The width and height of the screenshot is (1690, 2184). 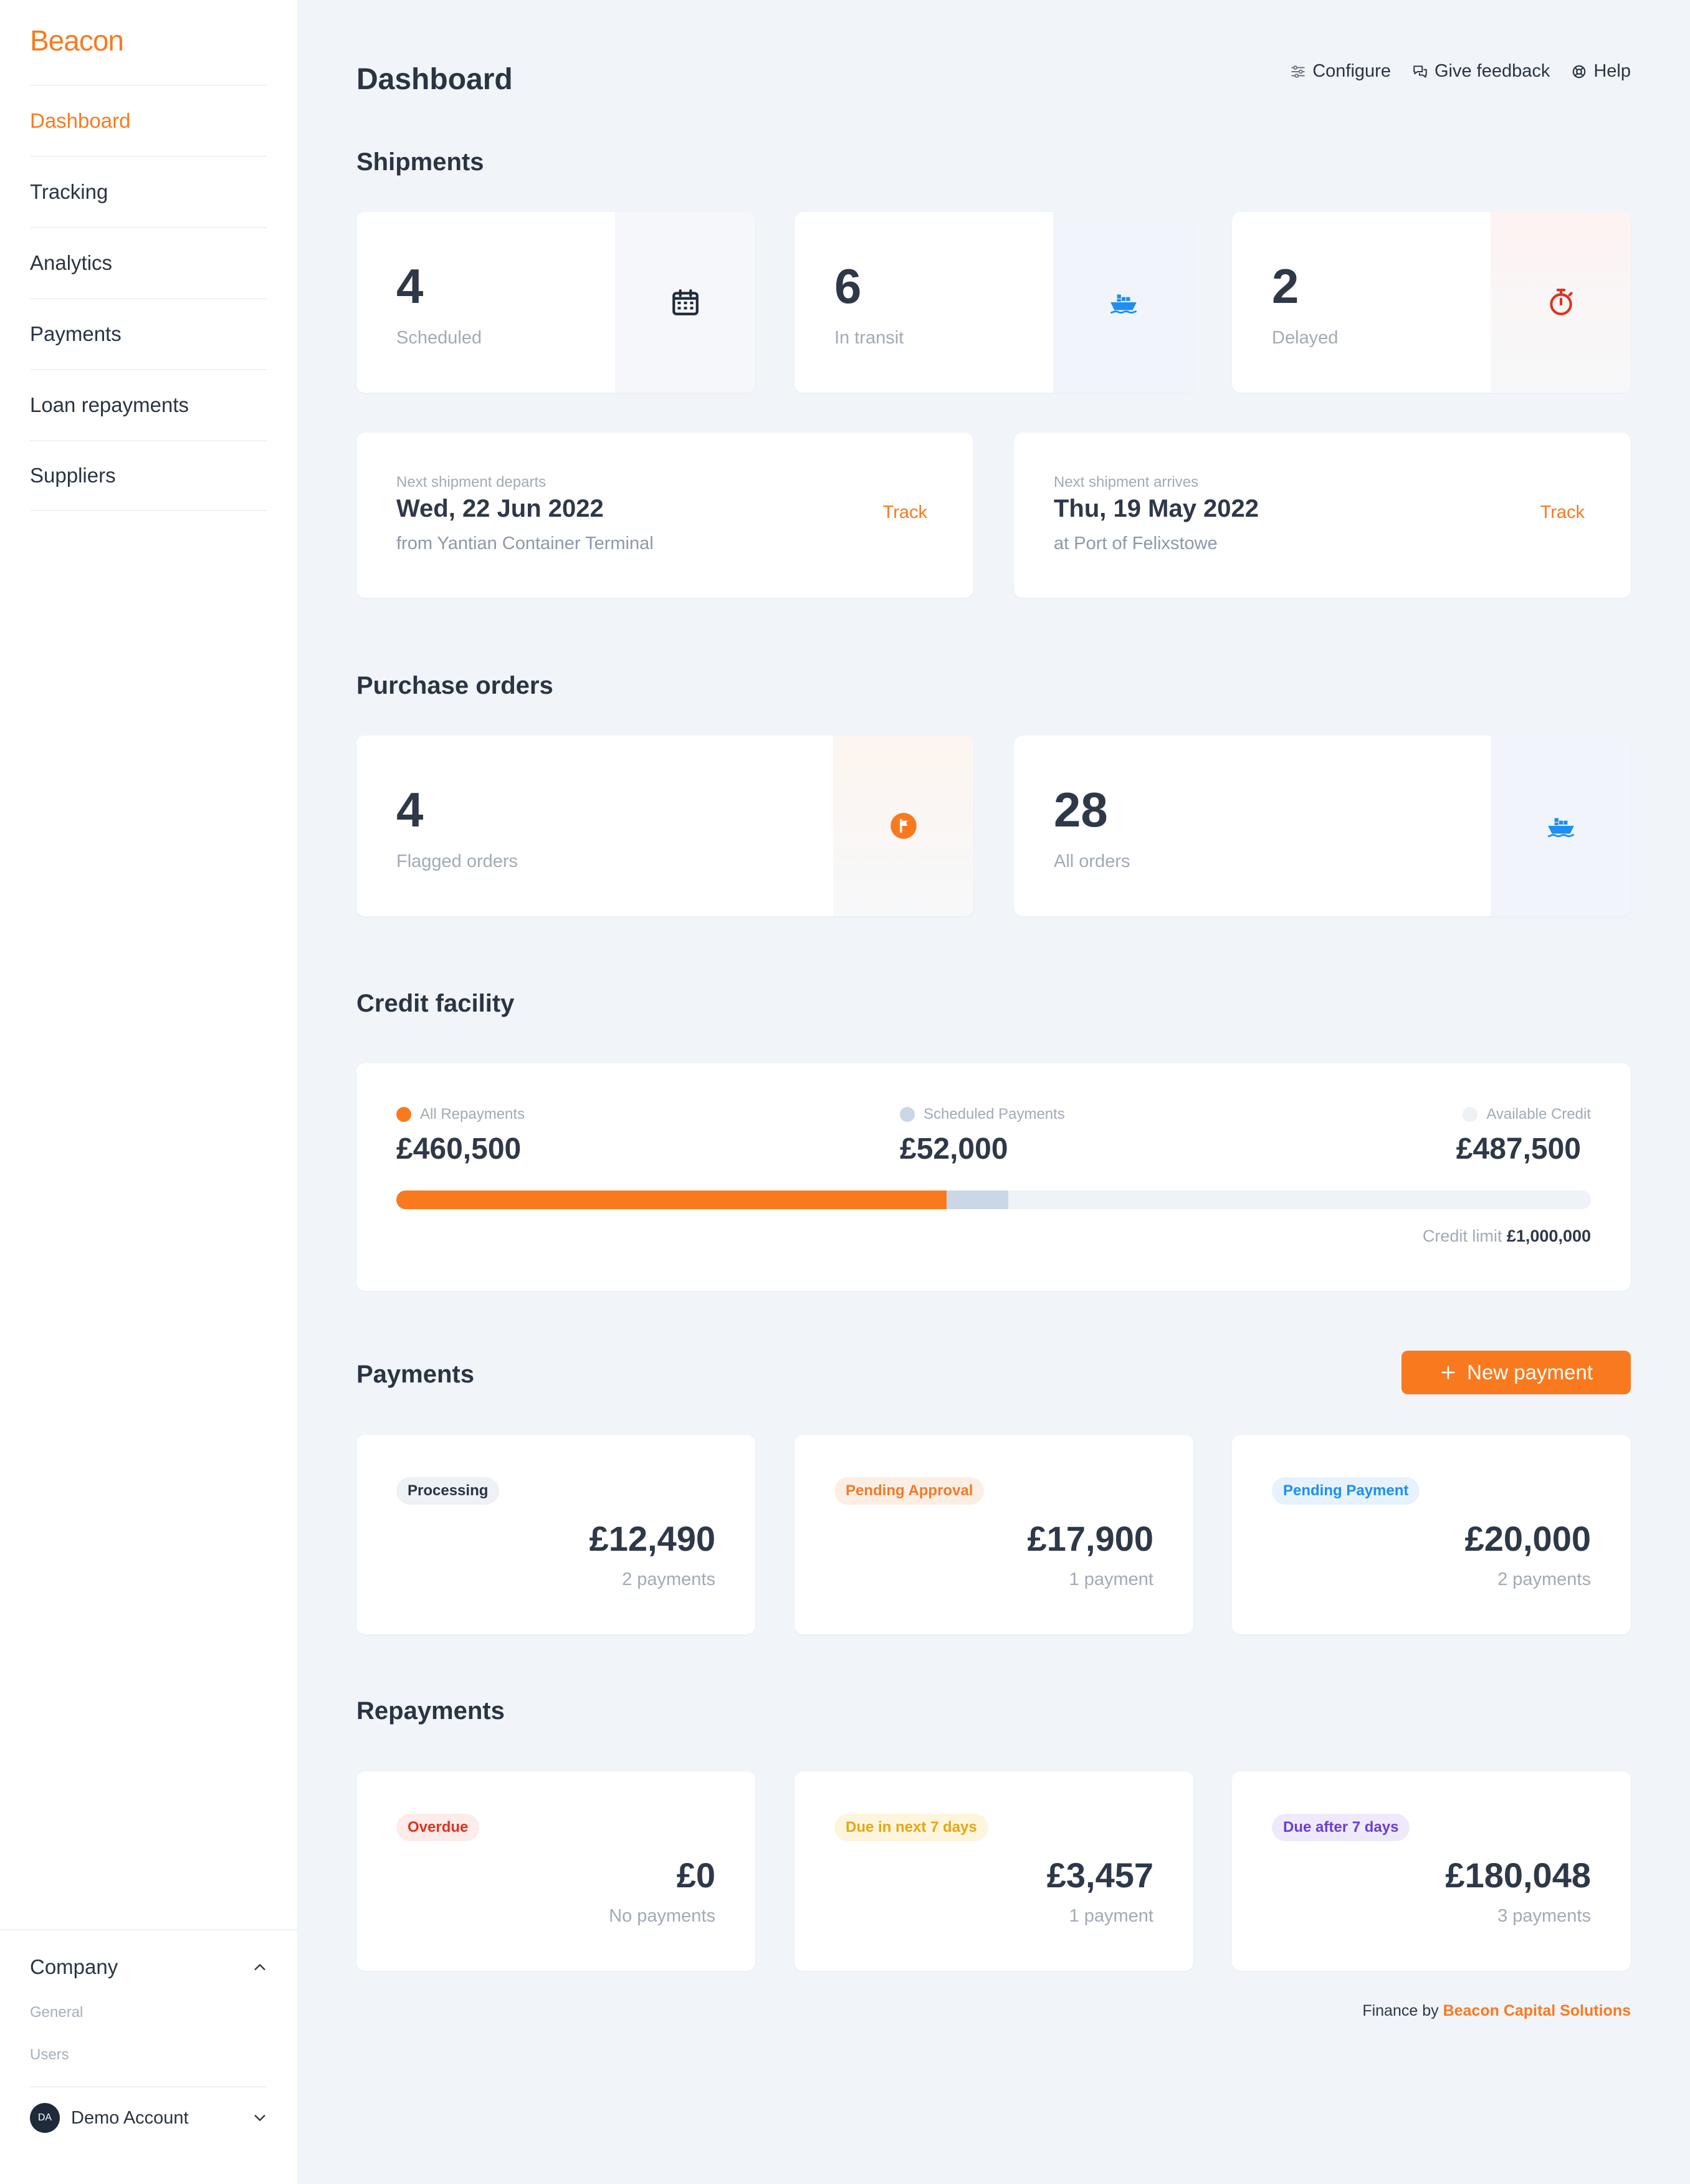 What do you see at coordinates (1099, 1876) in the screenshot?
I see `repayment-amount: £3,457` at bounding box center [1099, 1876].